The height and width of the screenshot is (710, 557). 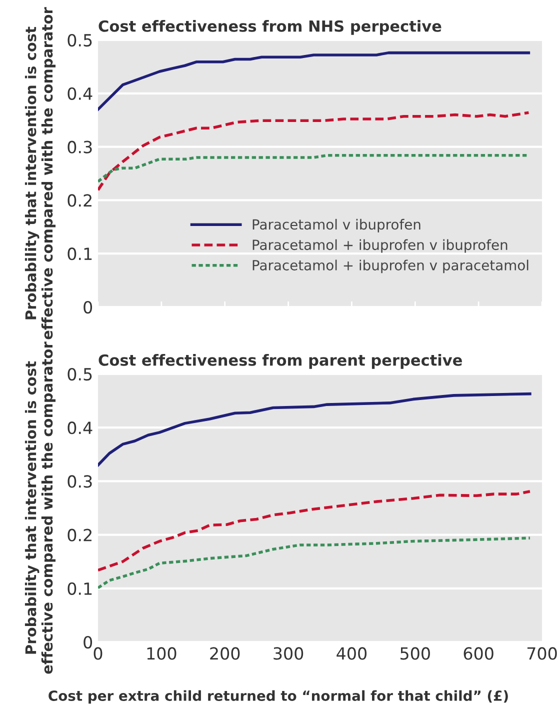 What do you see at coordinates (351, 653) in the screenshot?
I see `x-tick-label: 400` at bounding box center [351, 653].